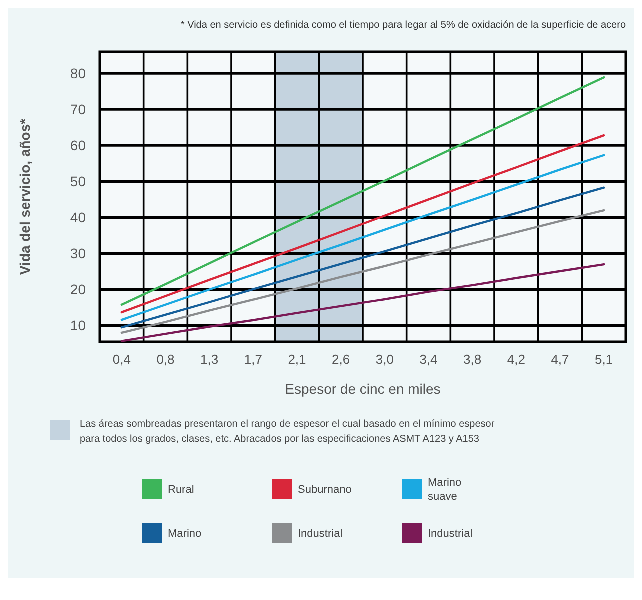 Image resolution: width=642 pixels, height=600 pixels. I want to click on y-tick-label: 10, so click(78, 326).